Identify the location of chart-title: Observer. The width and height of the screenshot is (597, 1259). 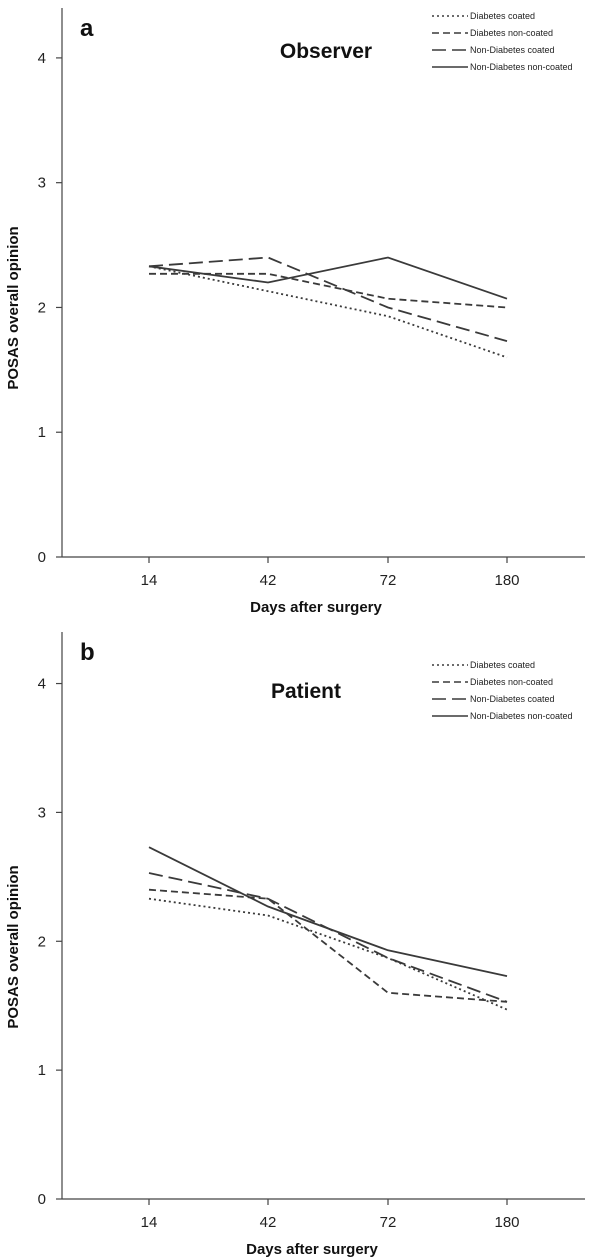
(326, 51).